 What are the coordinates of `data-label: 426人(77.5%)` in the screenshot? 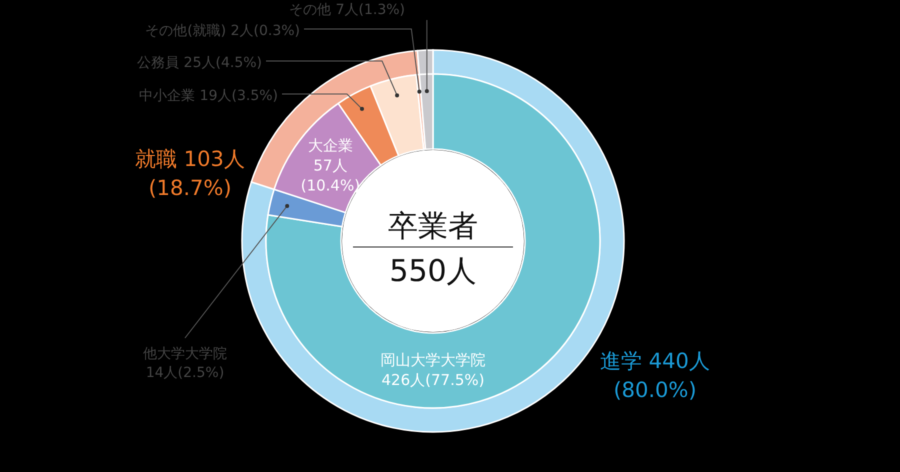 It's located at (433, 380).